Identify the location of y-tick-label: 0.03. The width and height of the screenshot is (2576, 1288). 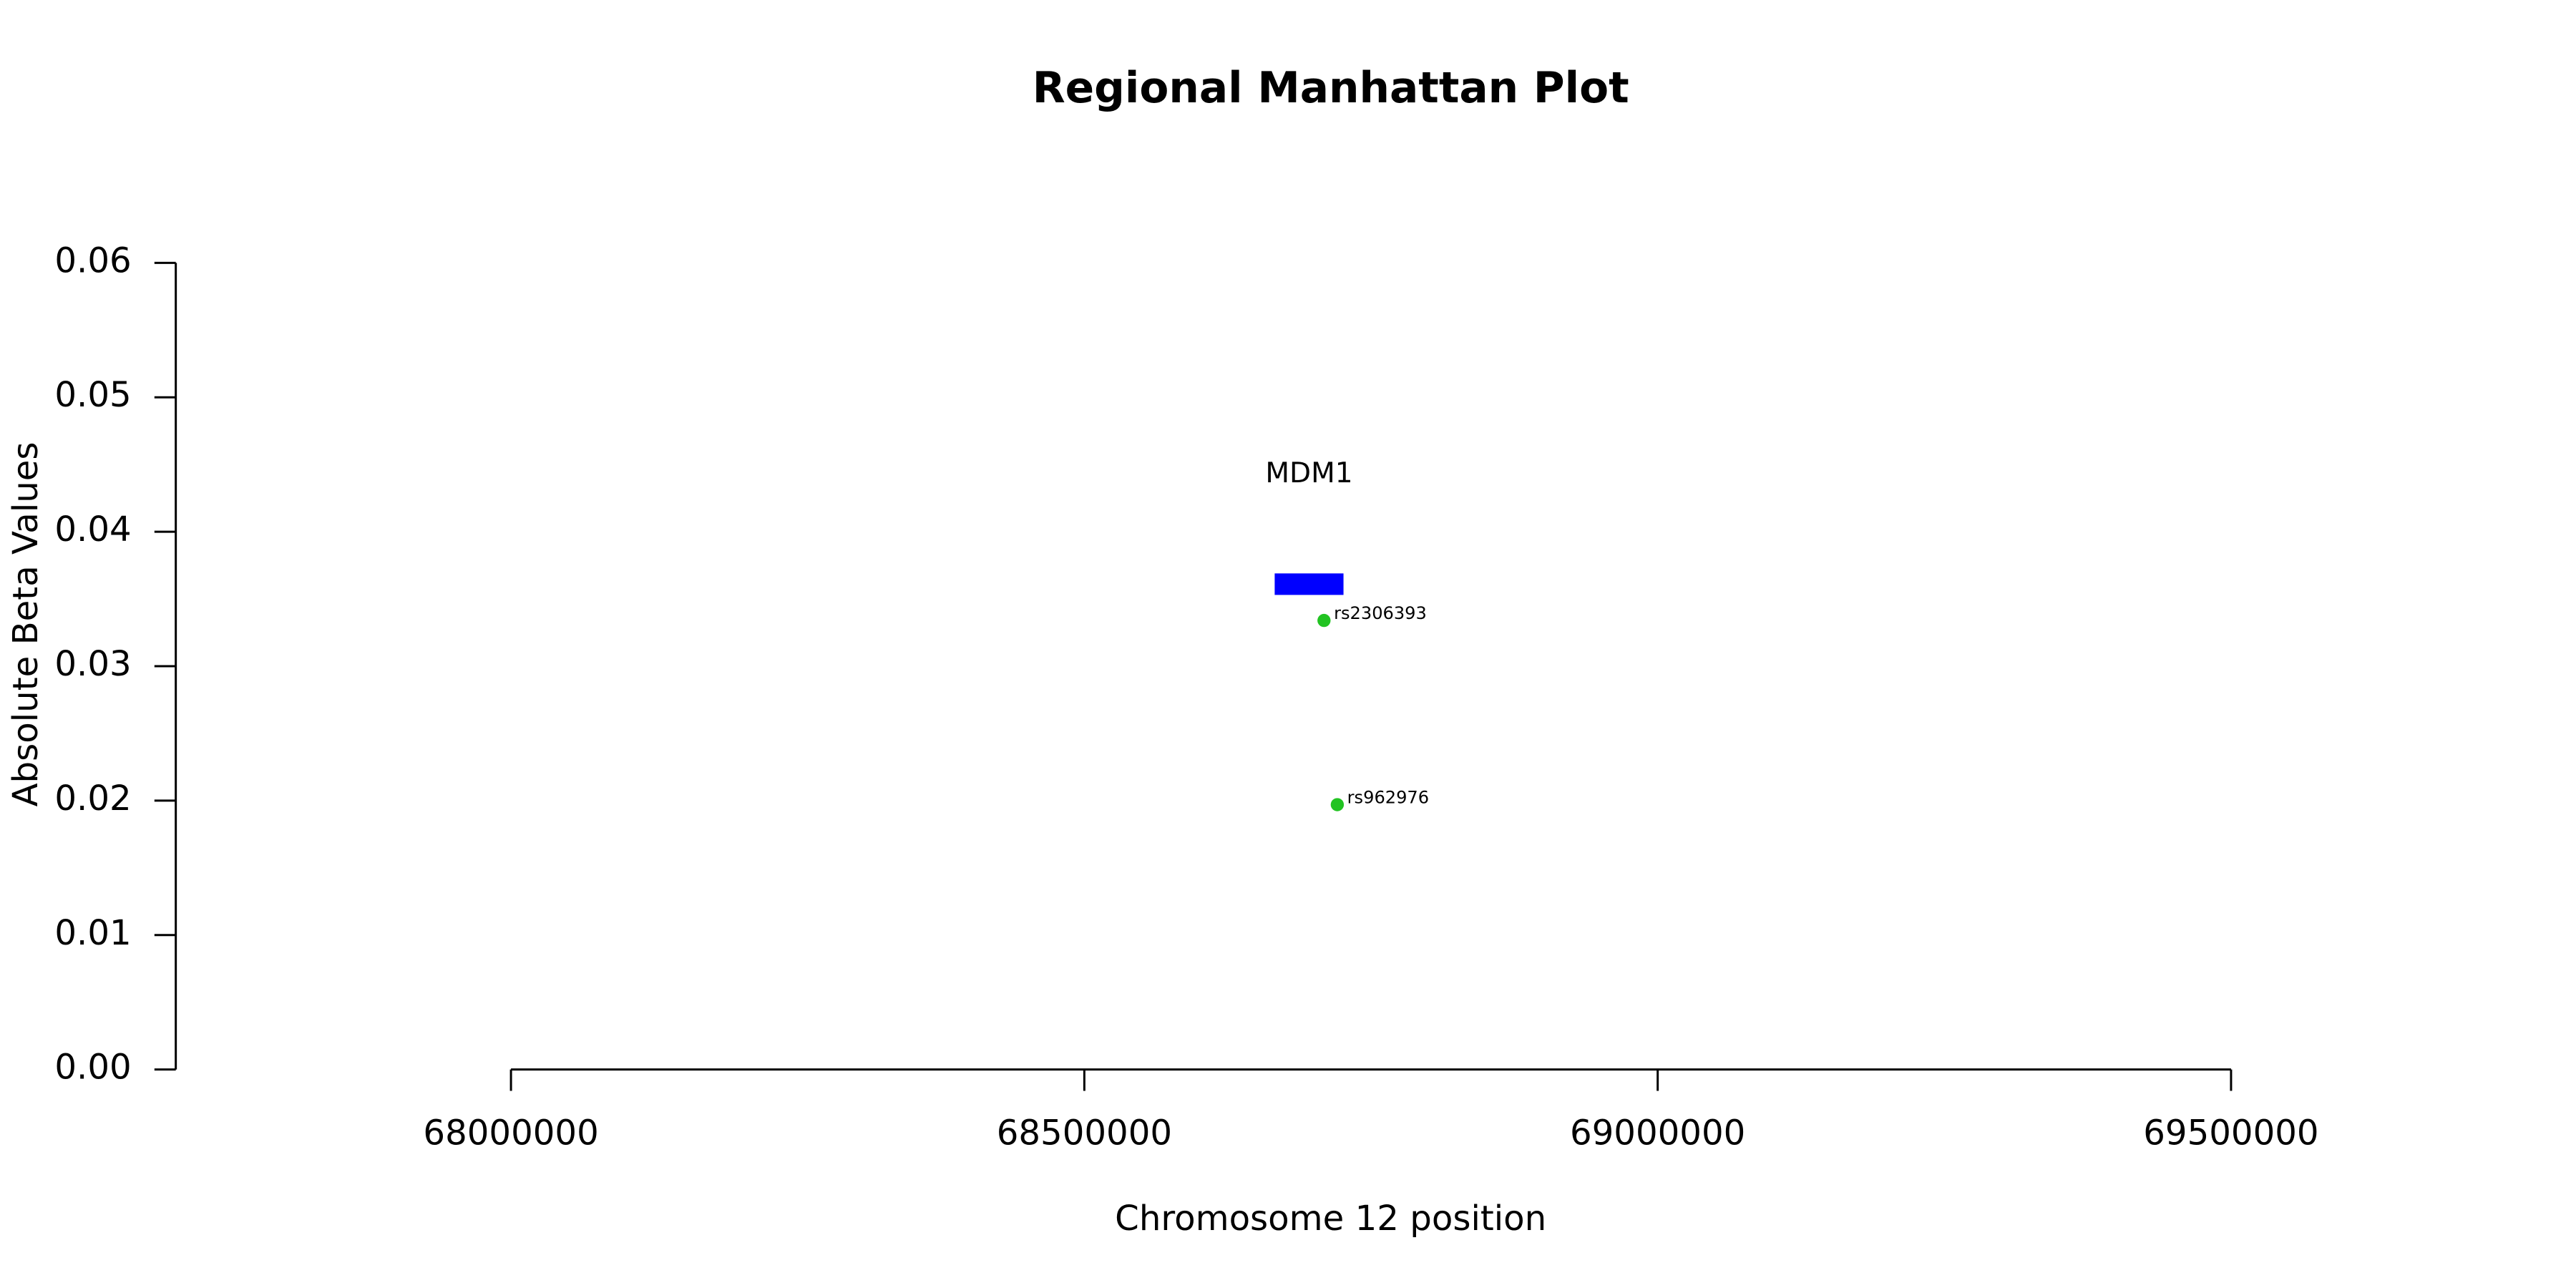
(92, 664).